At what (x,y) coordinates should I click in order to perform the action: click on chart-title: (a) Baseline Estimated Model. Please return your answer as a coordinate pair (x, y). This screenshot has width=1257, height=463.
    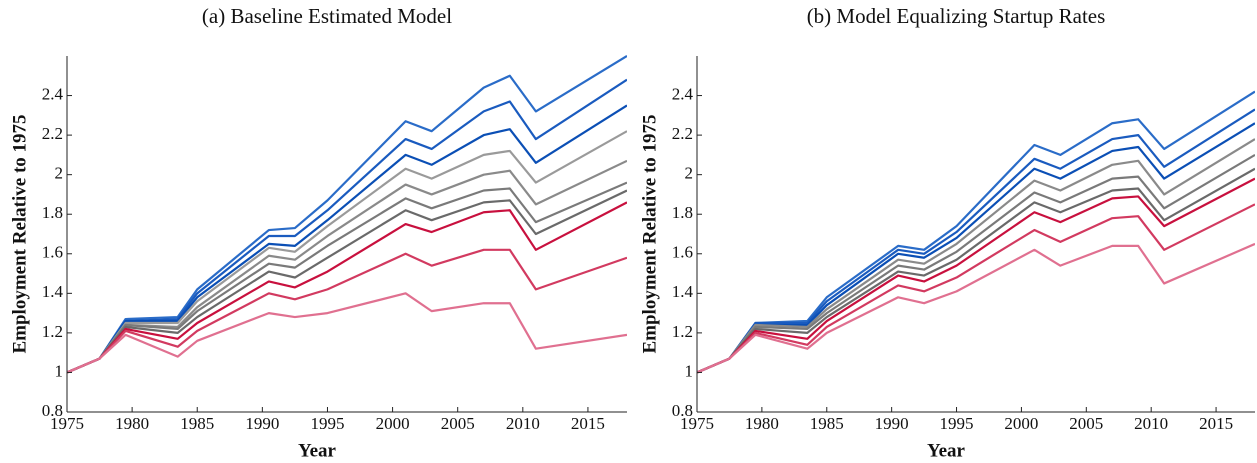
    Looking at the image, I should click on (327, 16).